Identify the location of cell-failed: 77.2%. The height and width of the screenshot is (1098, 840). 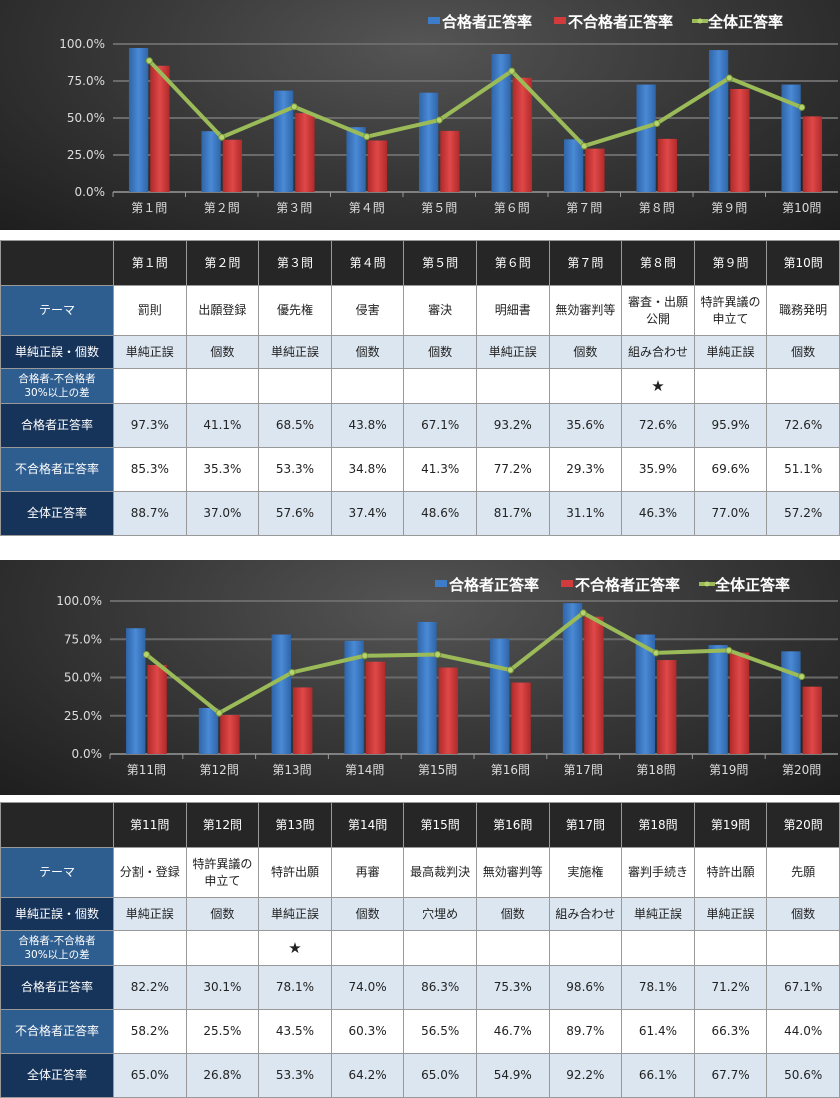
(512, 469).